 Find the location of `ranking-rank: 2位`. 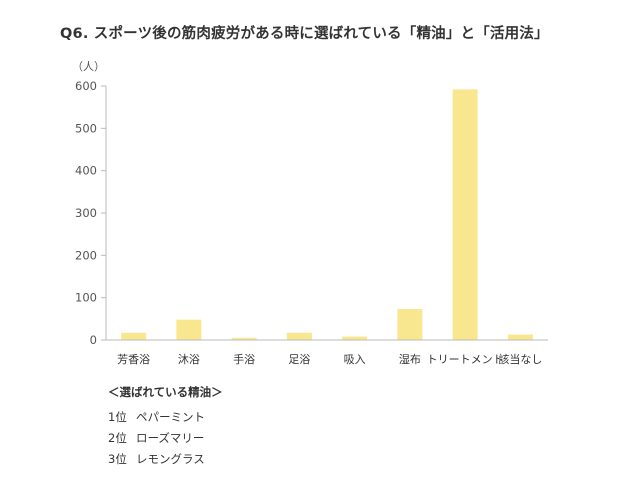

ranking-rank: 2位 is located at coordinates (117, 438).